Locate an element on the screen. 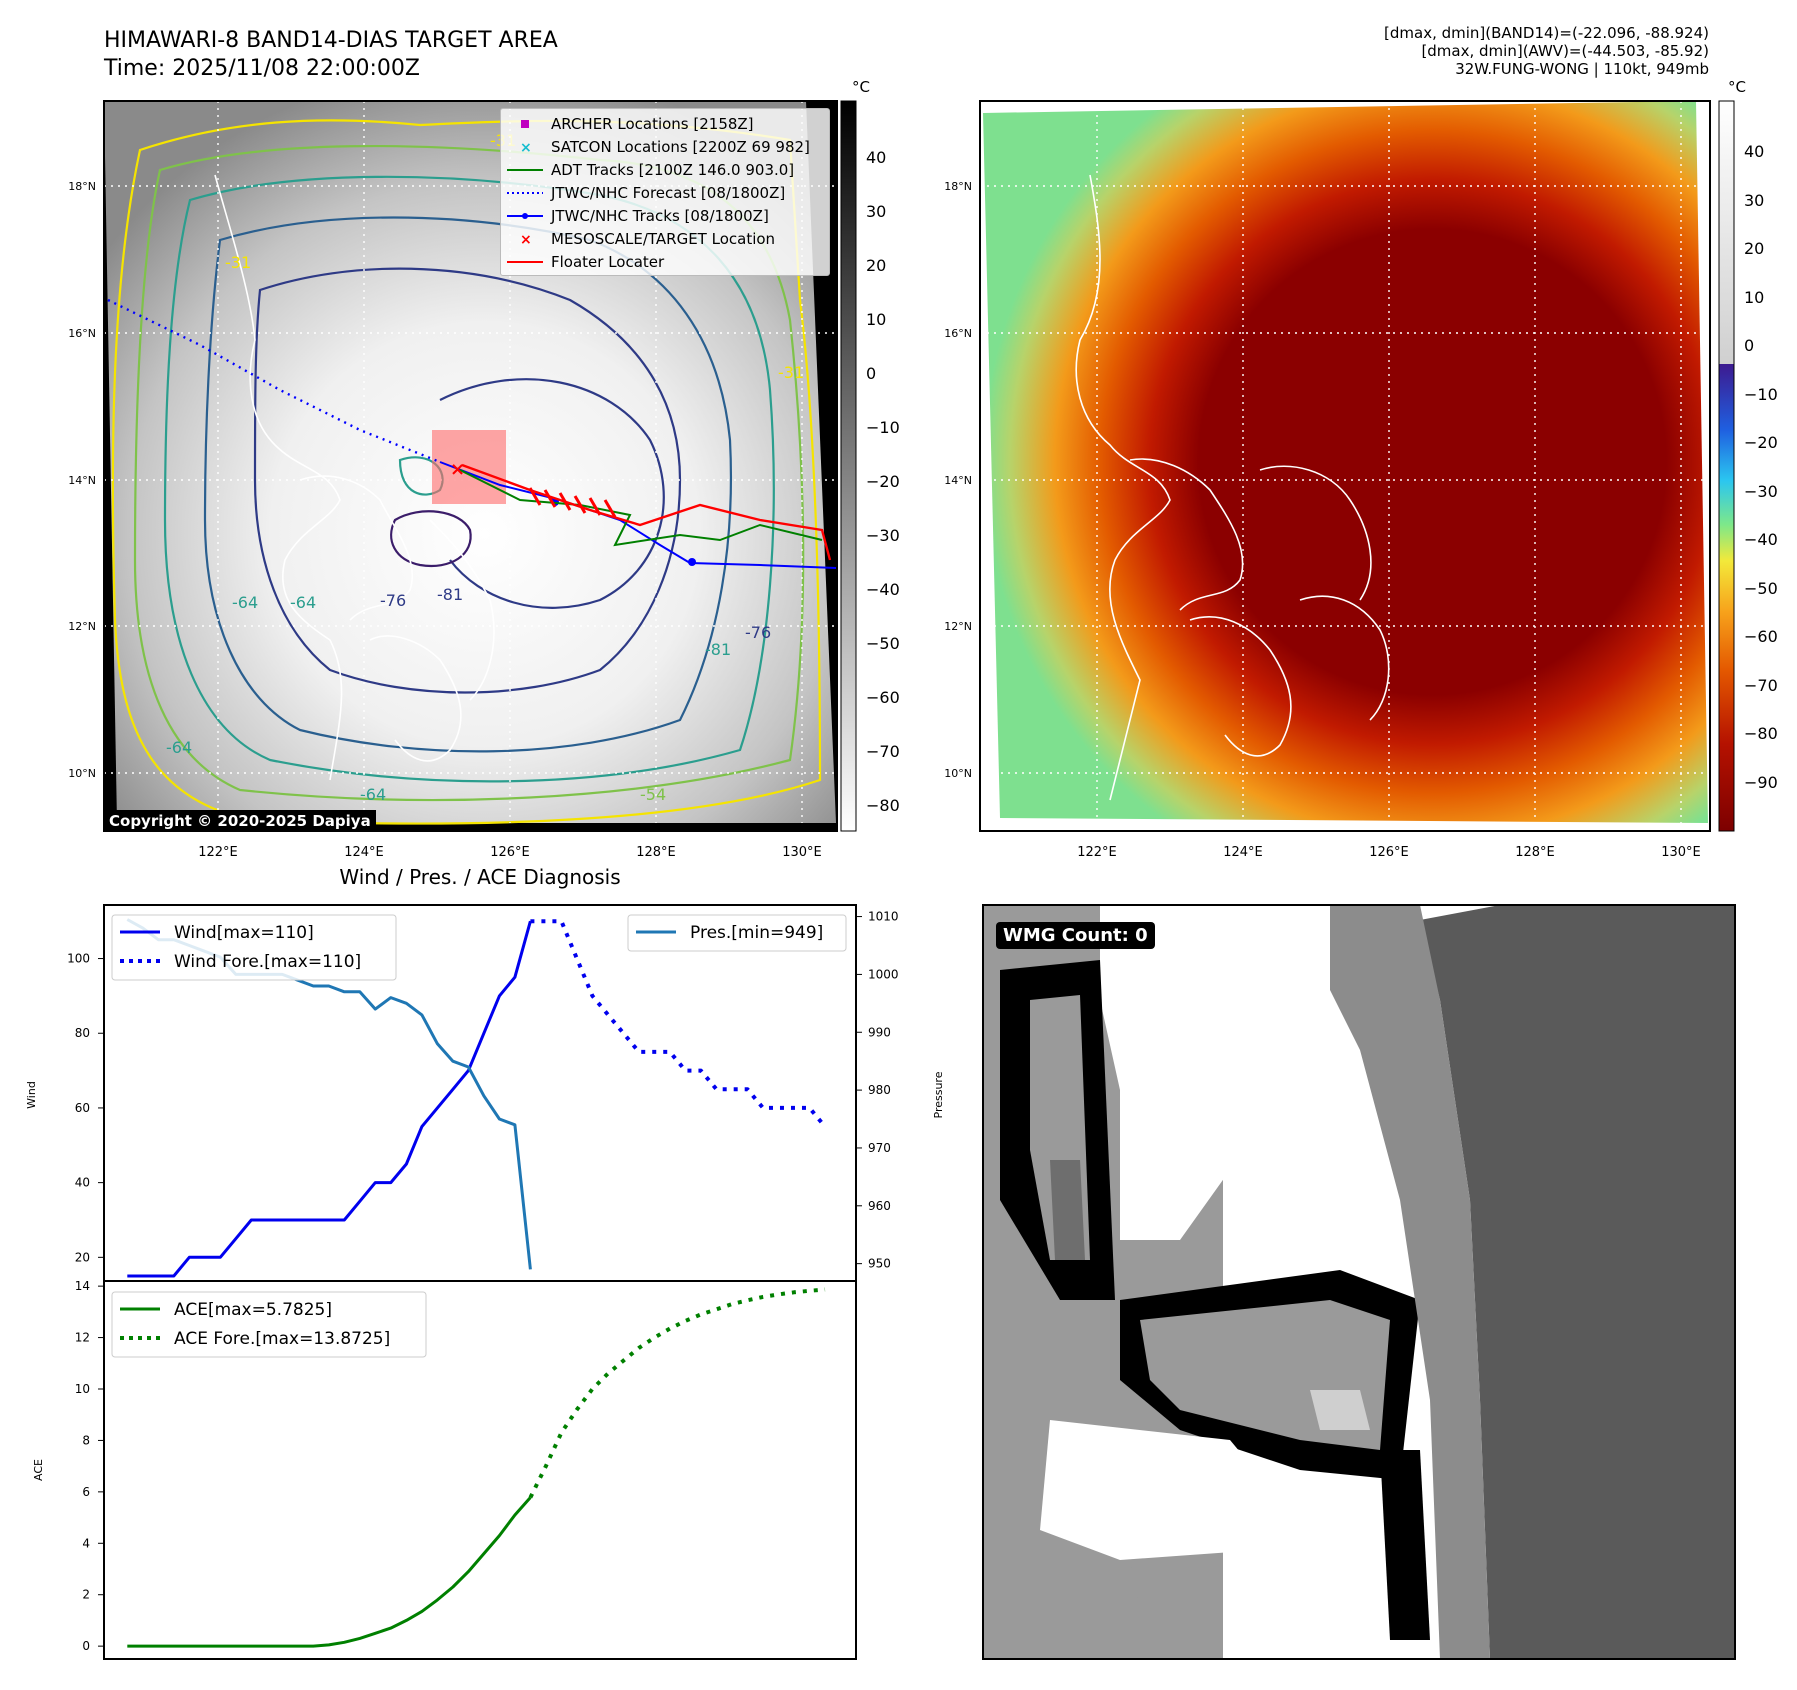 This screenshot has width=1797, height=1690. pressure-tick: 950 is located at coordinates (879, 1264).